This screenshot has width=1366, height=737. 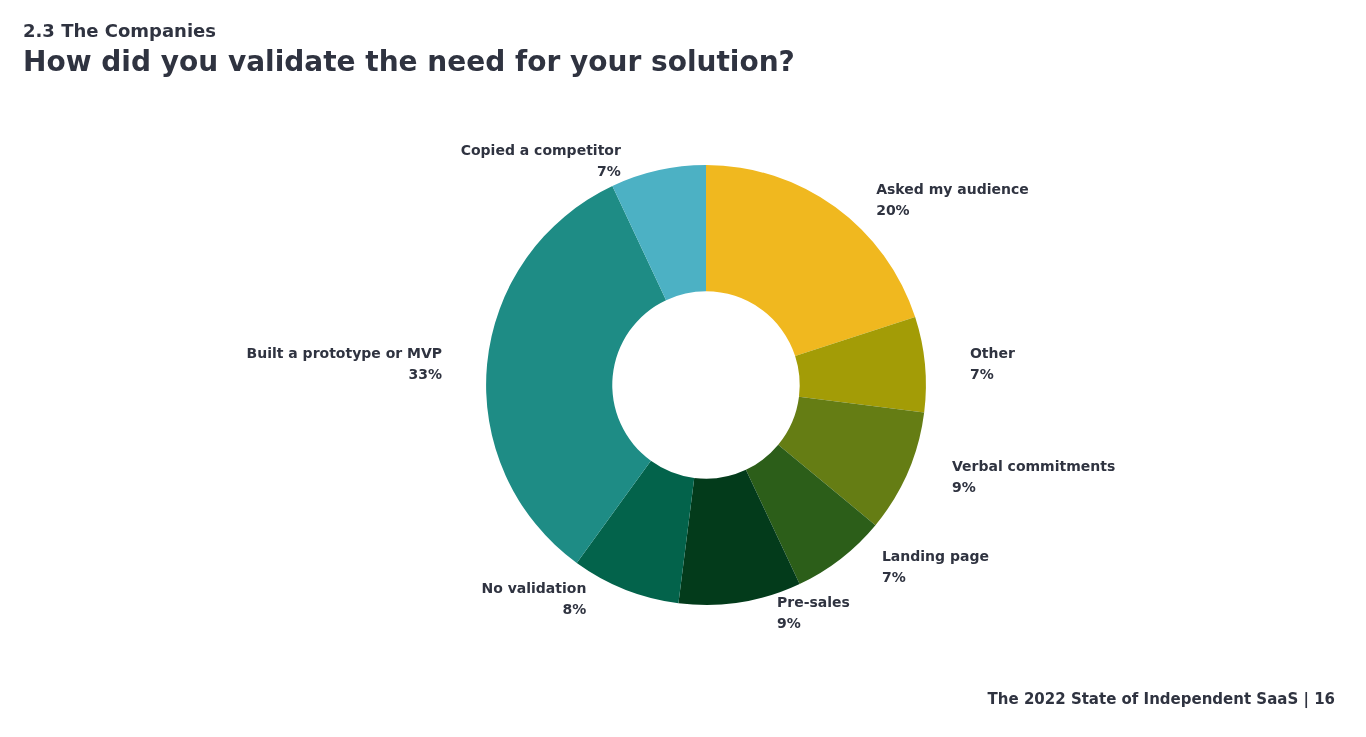 What do you see at coordinates (813, 601) in the screenshot?
I see `slice-label: Pre-sales` at bounding box center [813, 601].